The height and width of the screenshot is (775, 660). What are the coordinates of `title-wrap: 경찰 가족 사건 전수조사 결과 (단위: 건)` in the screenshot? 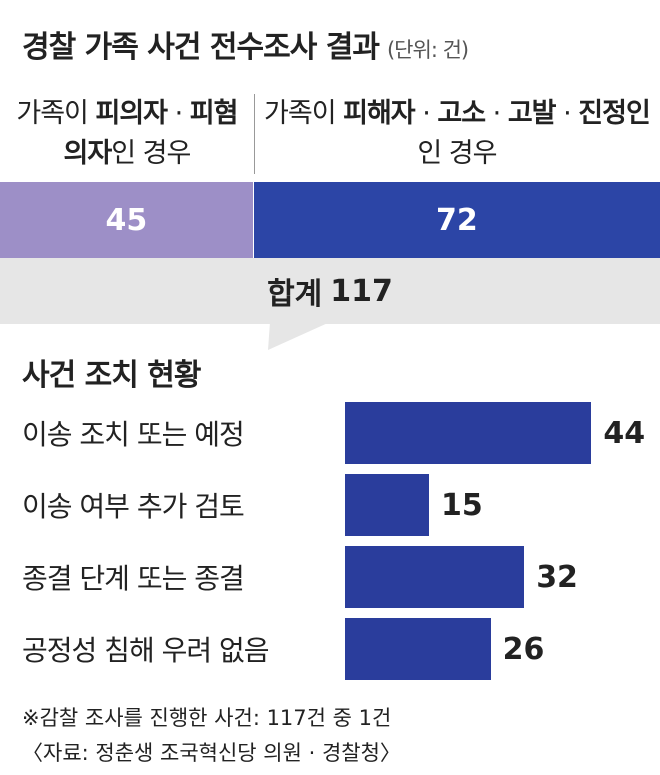 It's located at (245, 44).